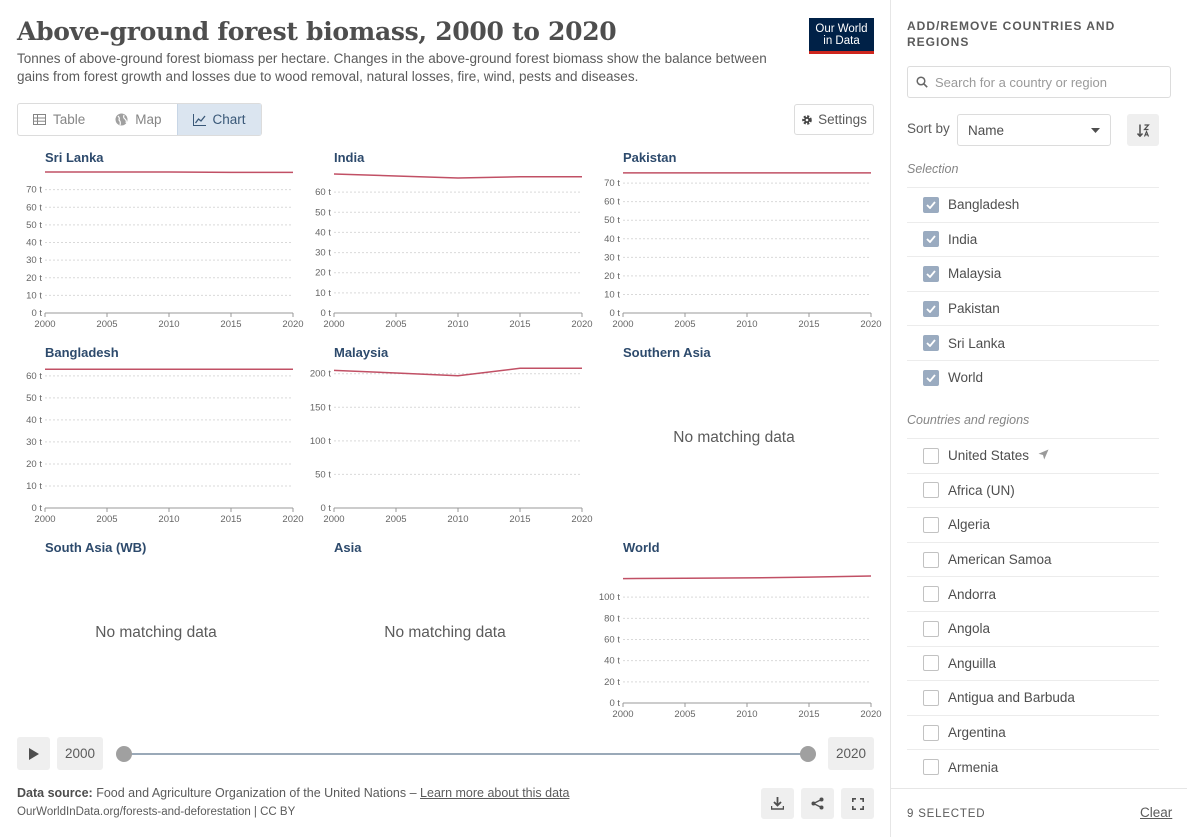 This screenshot has height=837, width=1187. Describe the element at coordinates (124, 754) in the screenshot. I see `timeline-start-handle` at that location.